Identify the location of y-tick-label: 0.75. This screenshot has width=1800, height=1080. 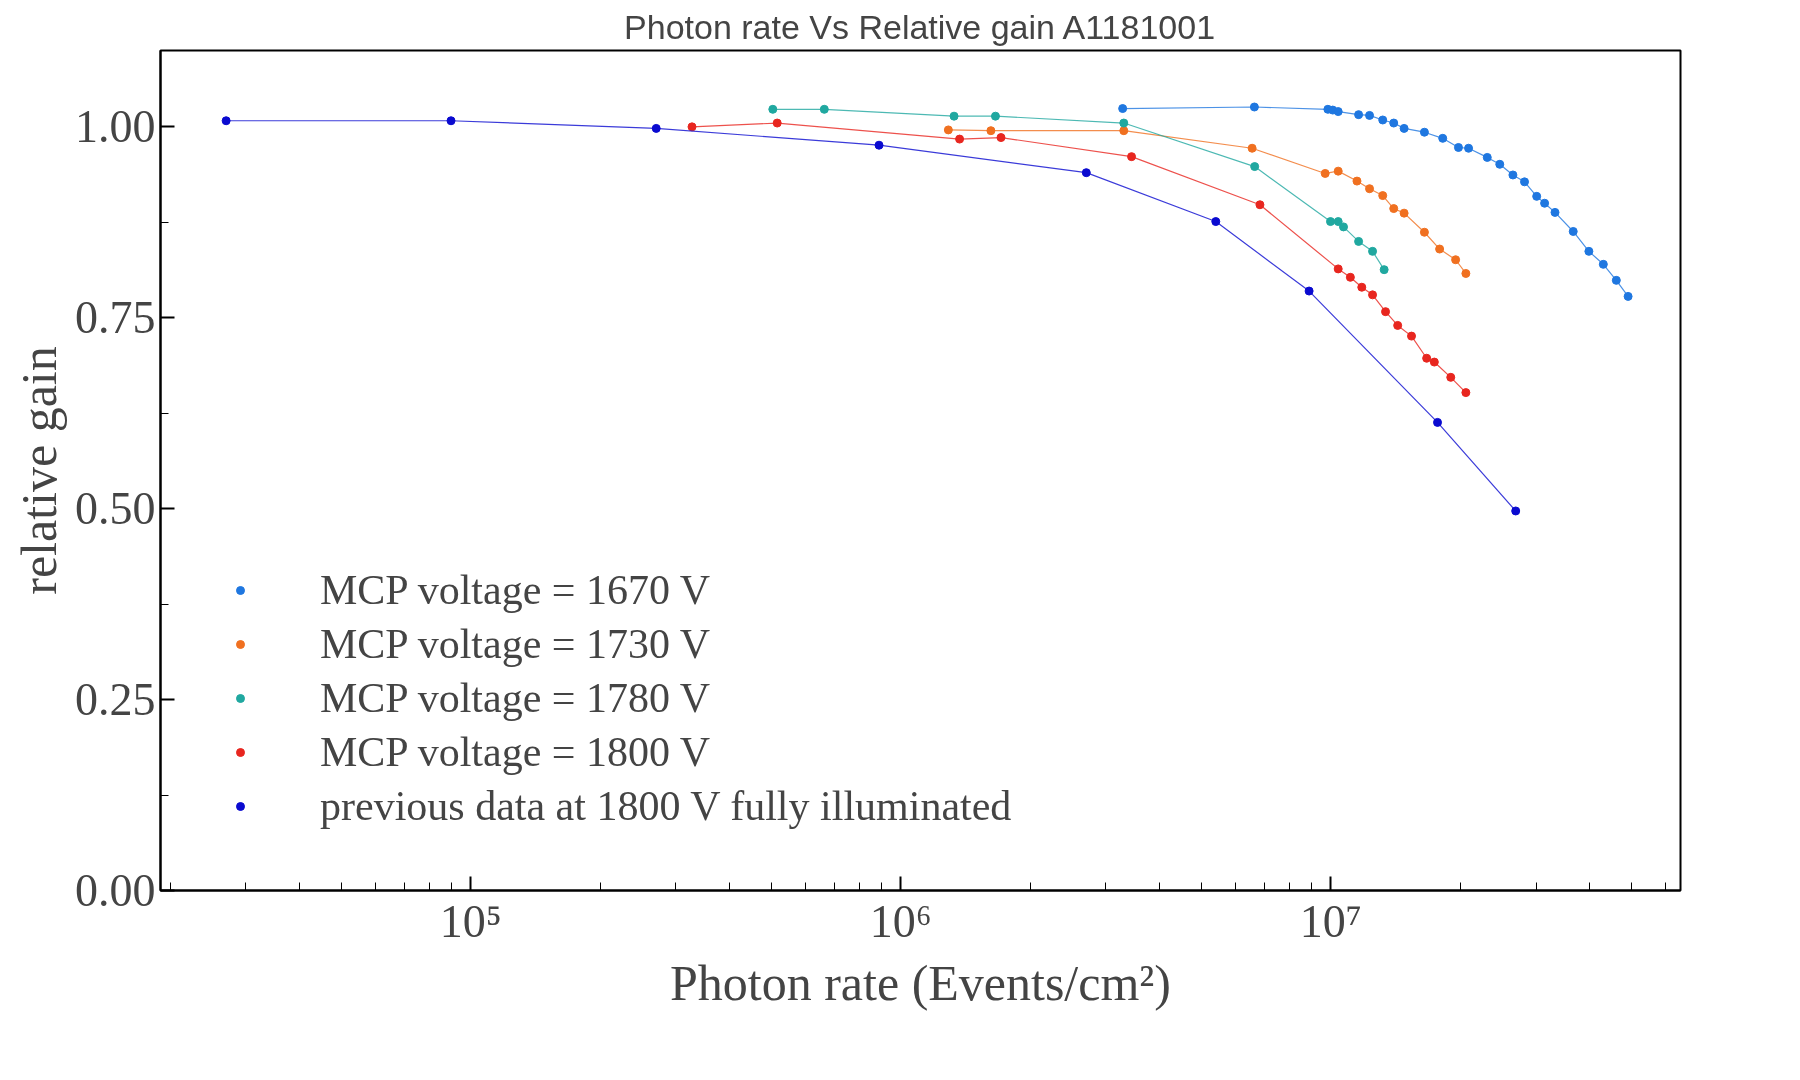
(115, 318).